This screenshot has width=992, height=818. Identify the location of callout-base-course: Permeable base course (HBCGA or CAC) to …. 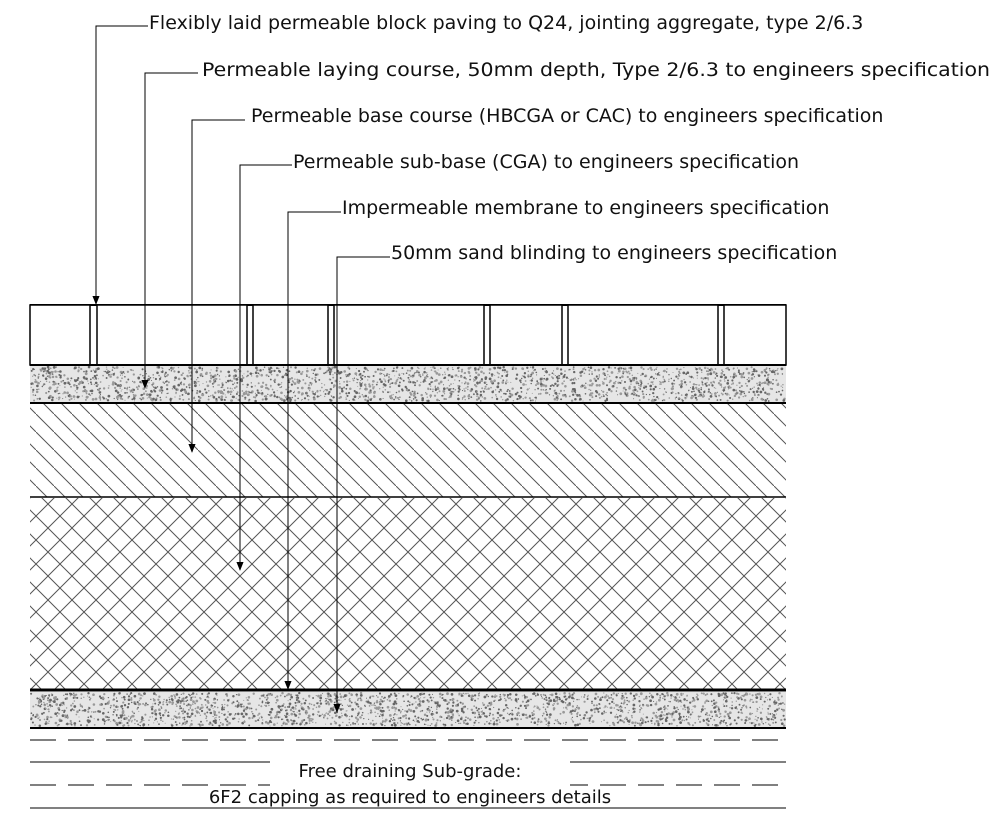
(567, 116).